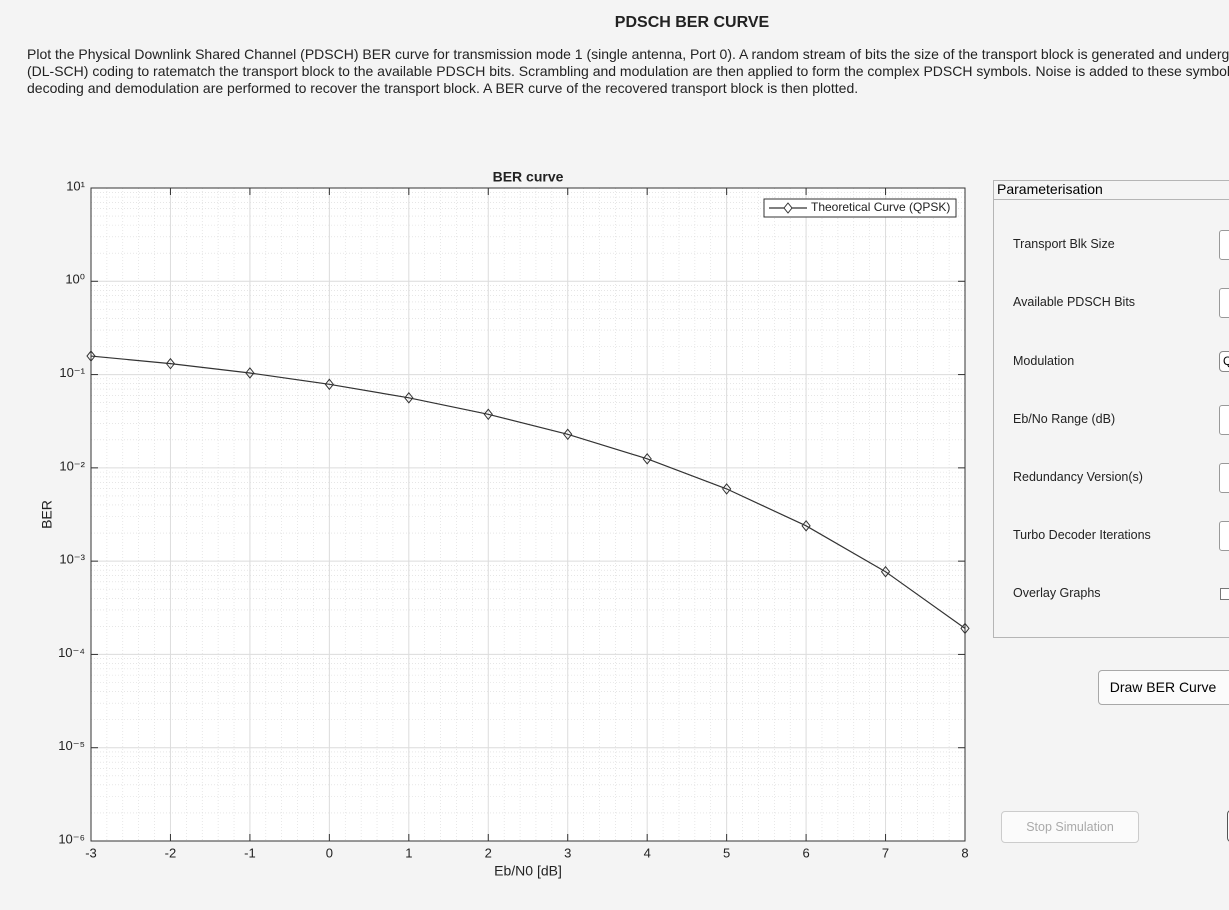  I want to click on x-tick-label: 0, so click(329, 852).